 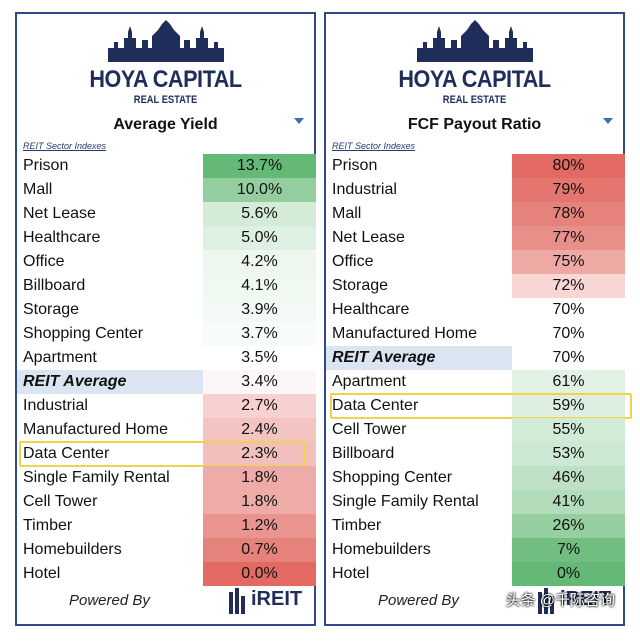 What do you see at coordinates (475, 382) in the screenshot?
I see `table-row: Apartment 61%` at bounding box center [475, 382].